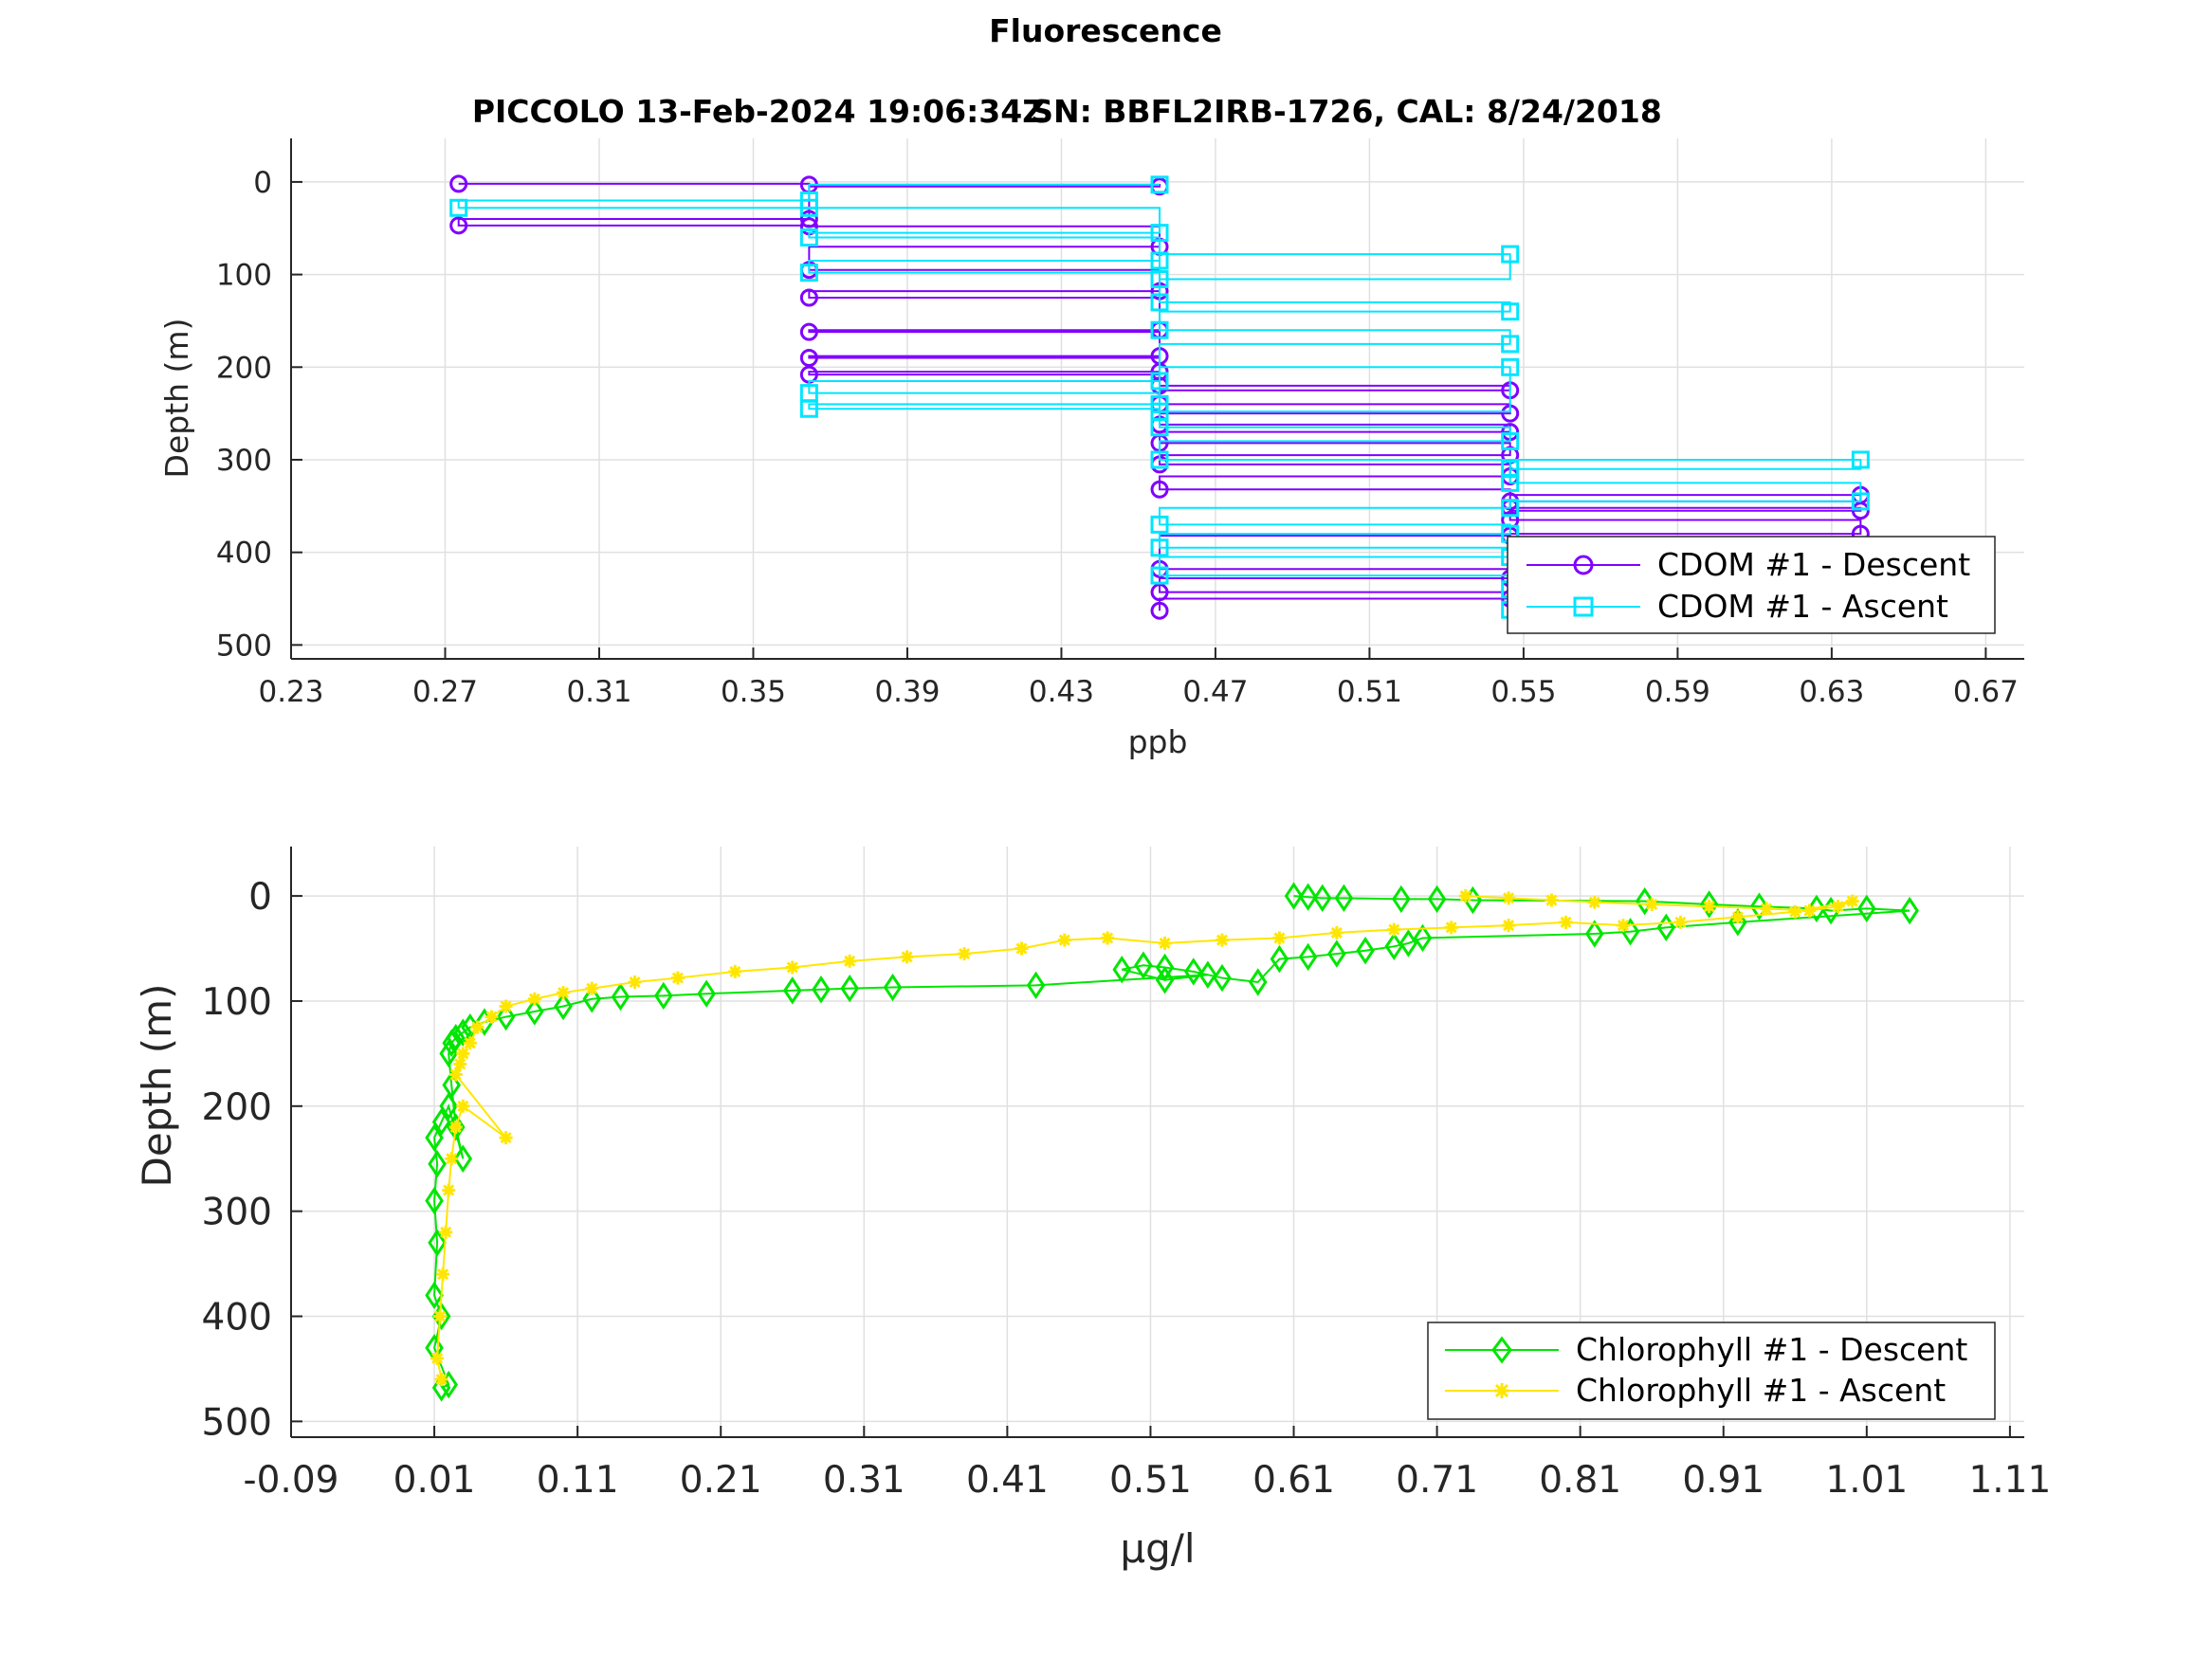  What do you see at coordinates (907, 692) in the screenshot?
I see `cdom-x-tick-label: 0.39` at bounding box center [907, 692].